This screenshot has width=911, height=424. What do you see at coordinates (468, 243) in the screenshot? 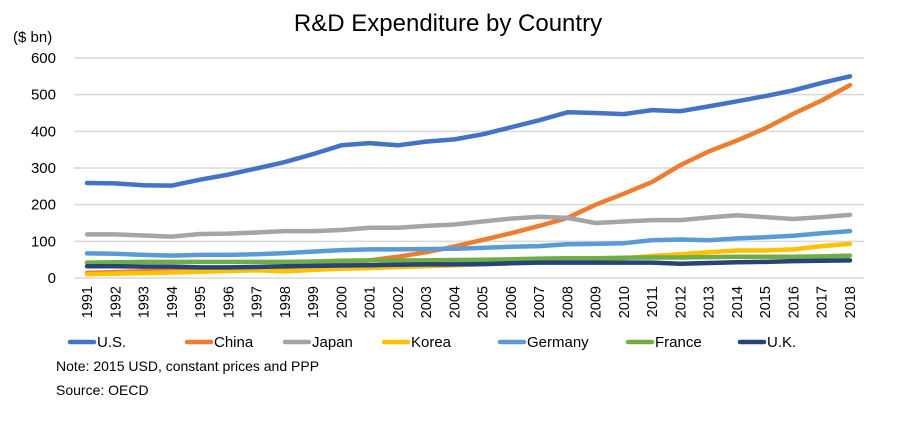
I see `series-line-germany` at bounding box center [468, 243].